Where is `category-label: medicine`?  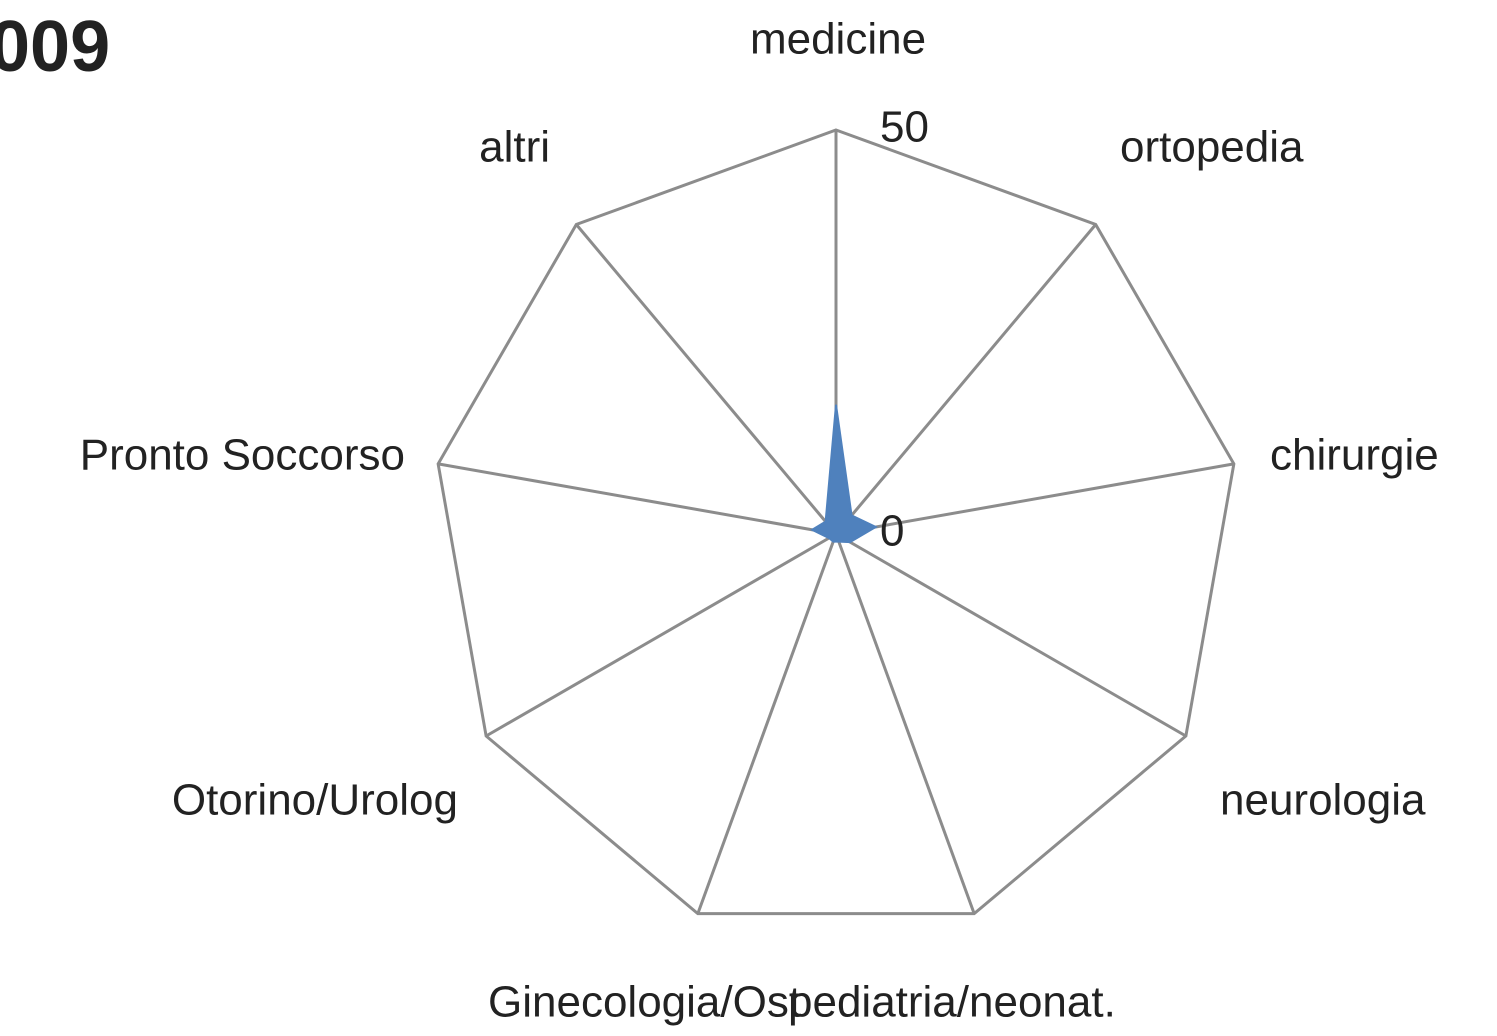 category-label: medicine is located at coordinates (838, 39).